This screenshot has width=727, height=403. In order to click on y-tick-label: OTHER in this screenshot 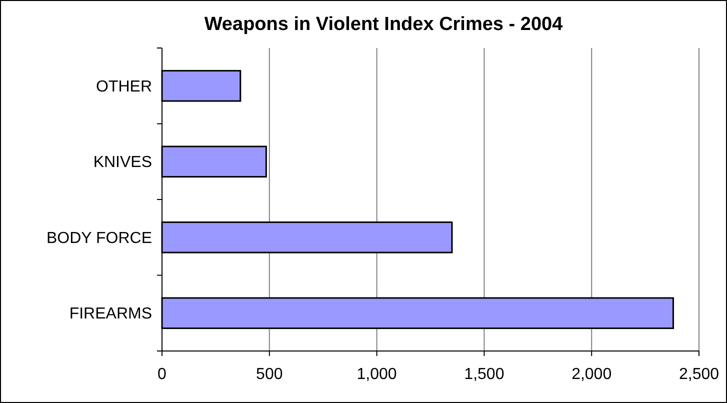, I will do `click(124, 87)`.